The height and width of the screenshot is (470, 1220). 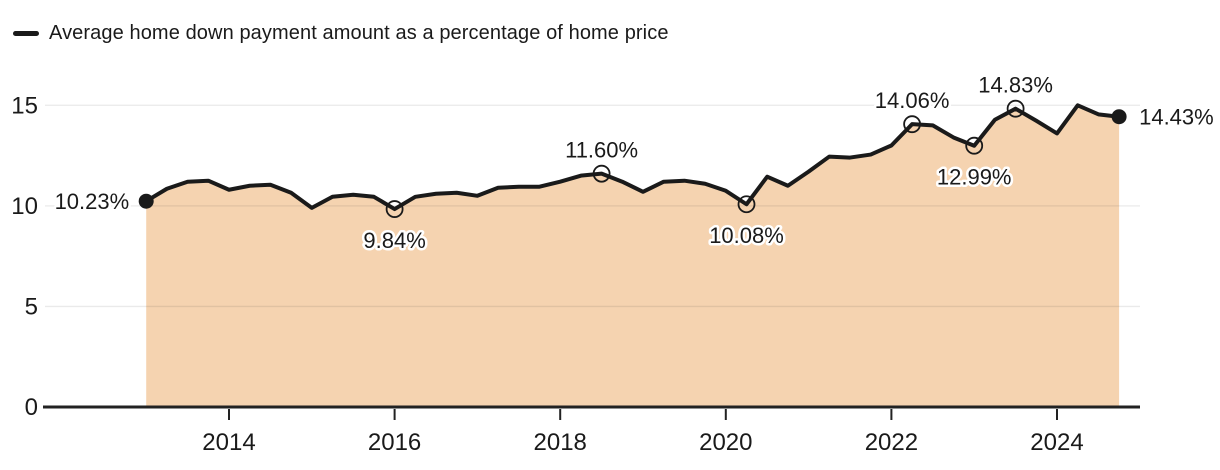 I want to click on x-tick-label: 2016, so click(x=394, y=442).